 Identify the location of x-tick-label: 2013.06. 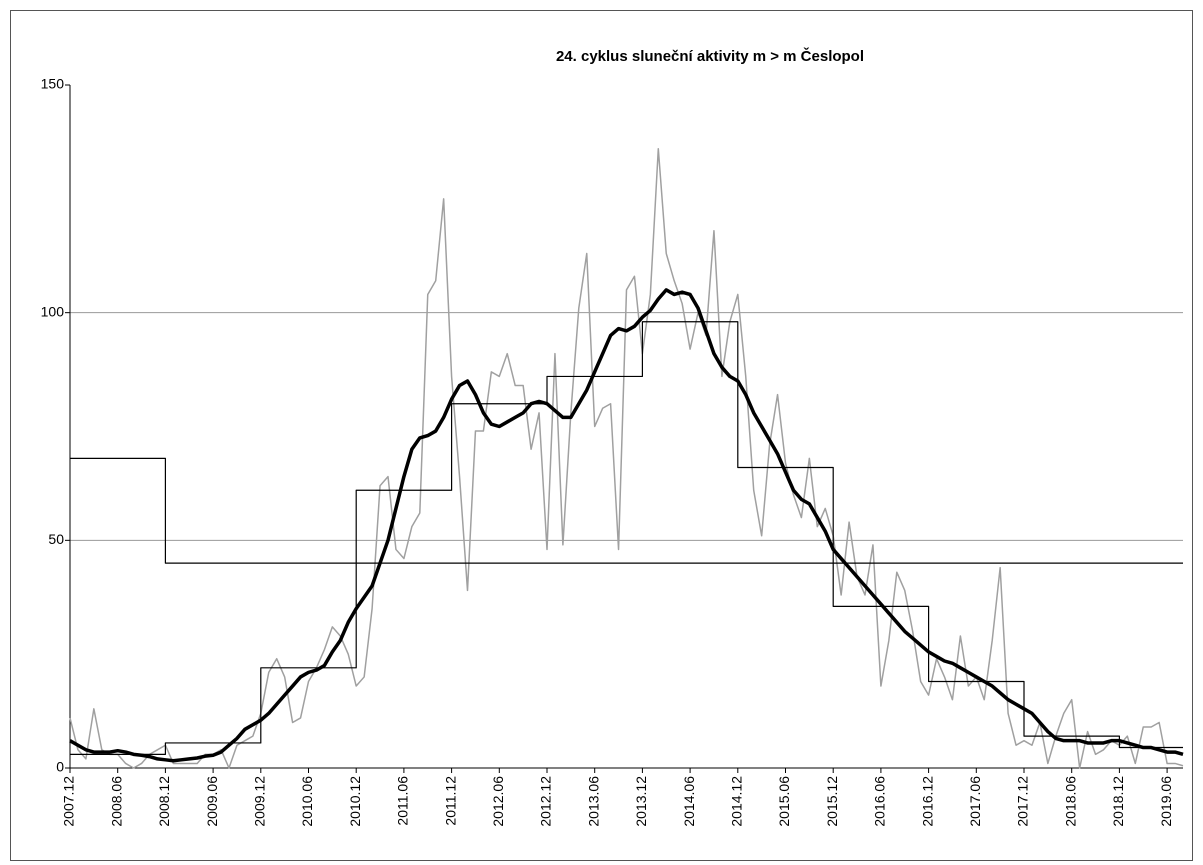
(593, 801).